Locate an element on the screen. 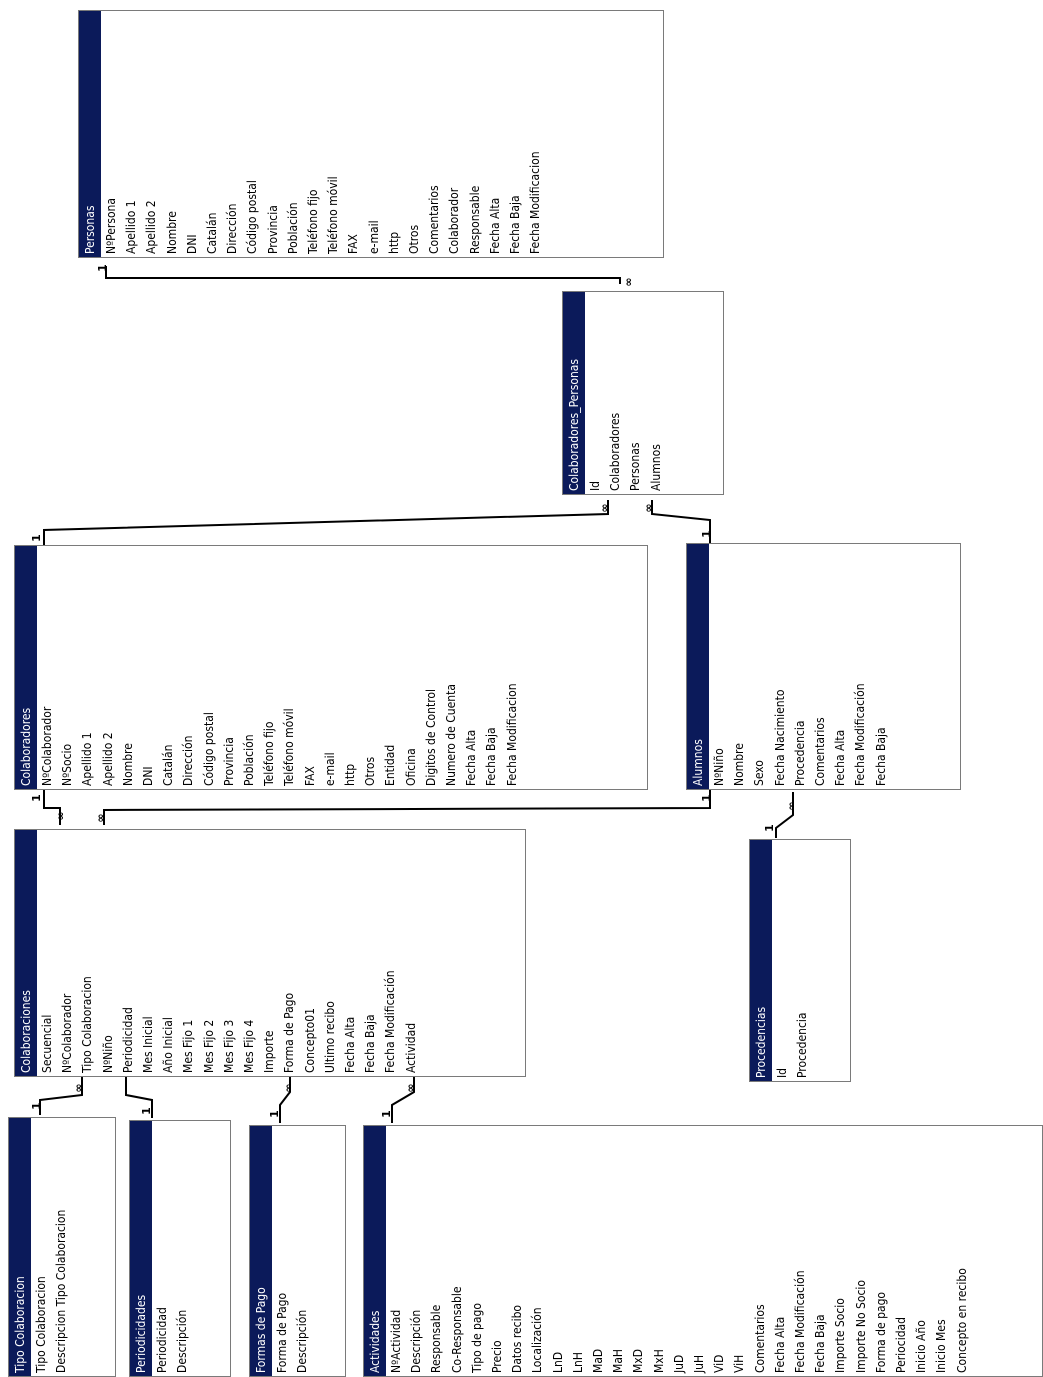  field-item: Comentarios is located at coordinates (434, 219).